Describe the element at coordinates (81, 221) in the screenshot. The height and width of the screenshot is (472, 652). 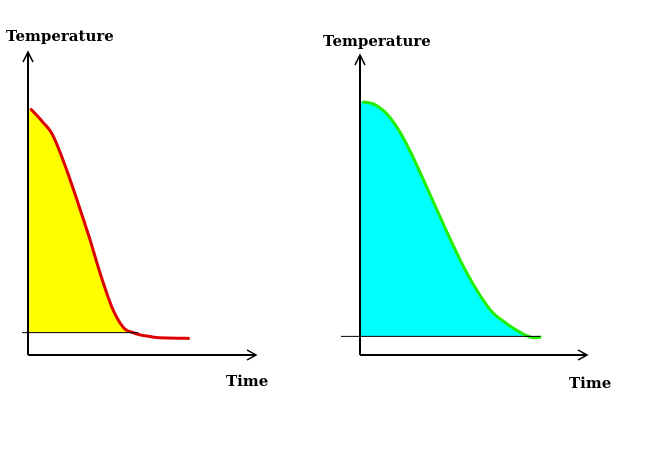
I see `chart-1-area-fill` at that location.